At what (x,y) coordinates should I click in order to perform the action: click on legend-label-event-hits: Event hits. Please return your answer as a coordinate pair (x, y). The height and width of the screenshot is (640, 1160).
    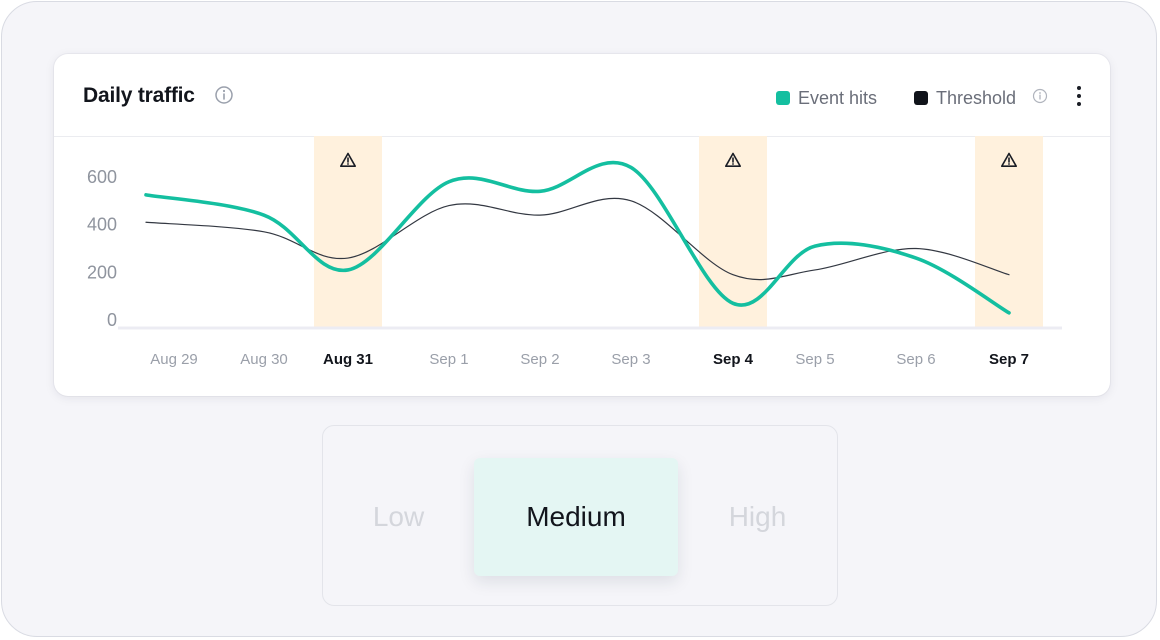
    Looking at the image, I should click on (838, 97).